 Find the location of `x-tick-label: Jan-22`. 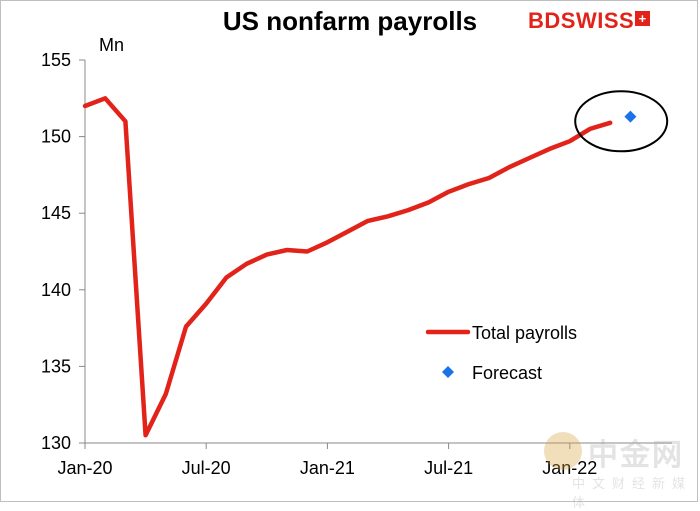

x-tick-label: Jan-22 is located at coordinates (569, 468).